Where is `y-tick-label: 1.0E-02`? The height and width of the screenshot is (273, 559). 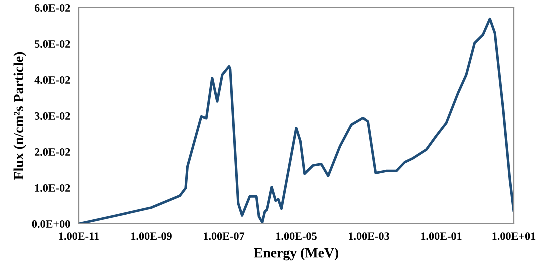
y-tick-label: 1.0E-02 is located at coordinates (52, 188).